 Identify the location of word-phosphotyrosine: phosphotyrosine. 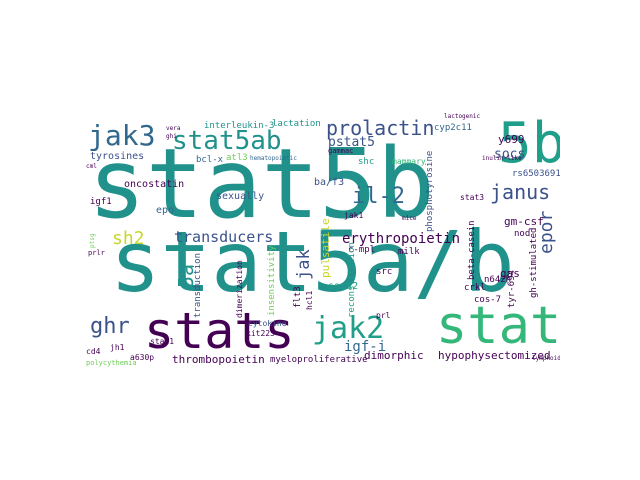
(430, 191).